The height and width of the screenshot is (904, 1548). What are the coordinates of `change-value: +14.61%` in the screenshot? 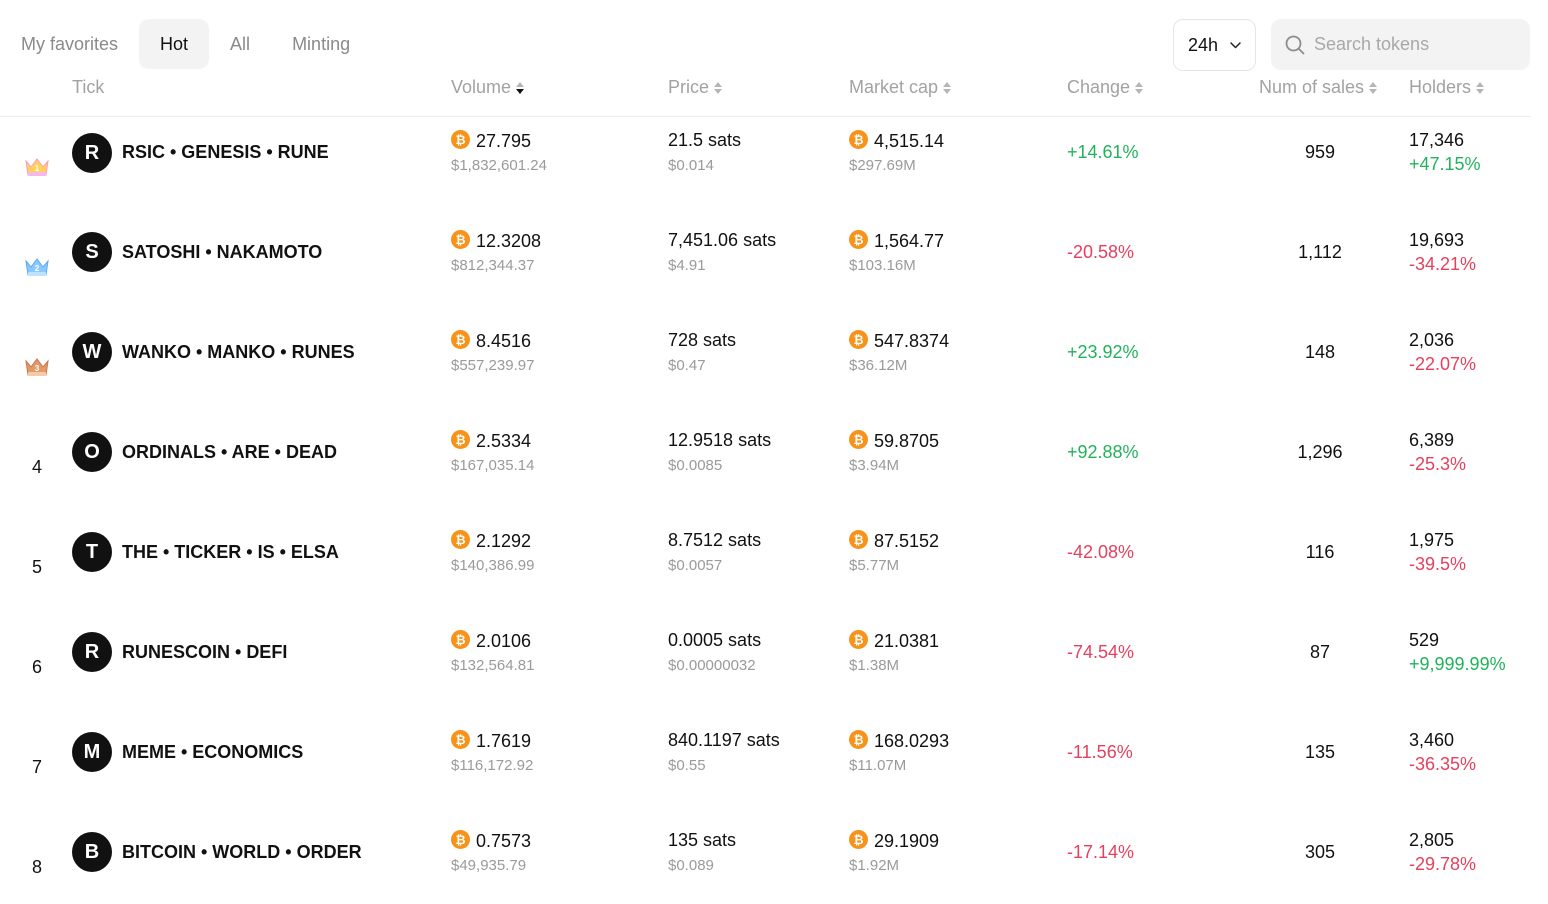 It's located at (1103, 152).